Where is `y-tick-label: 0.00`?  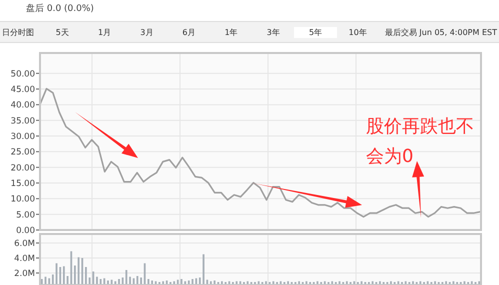
y-tick-label: 0.00 is located at coordinates (25, 231).